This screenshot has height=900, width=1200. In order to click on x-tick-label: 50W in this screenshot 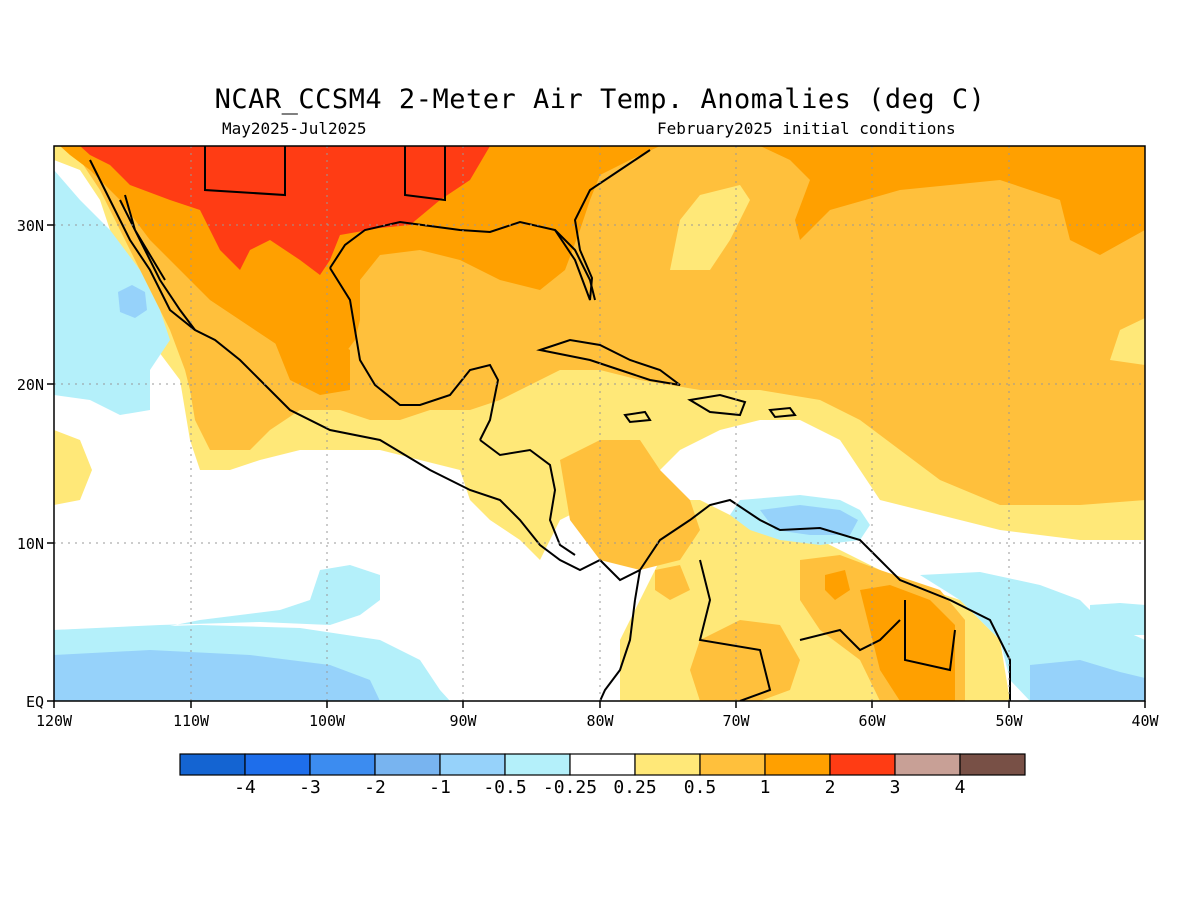, I will do `click(1009, 721)`.